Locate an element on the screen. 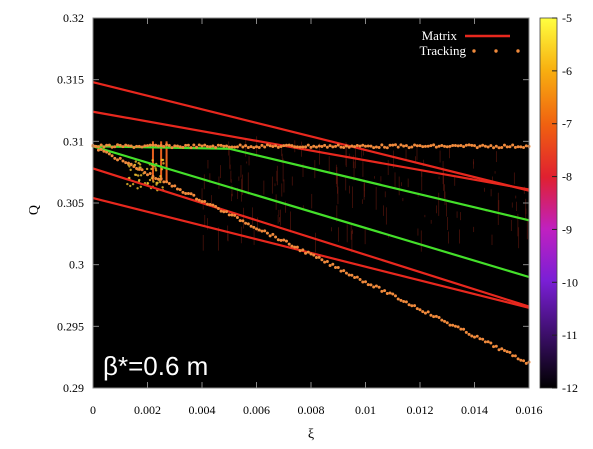 The image size is (593, 449). x-tick-label: 0.01 is located at coordinates (365, 410).